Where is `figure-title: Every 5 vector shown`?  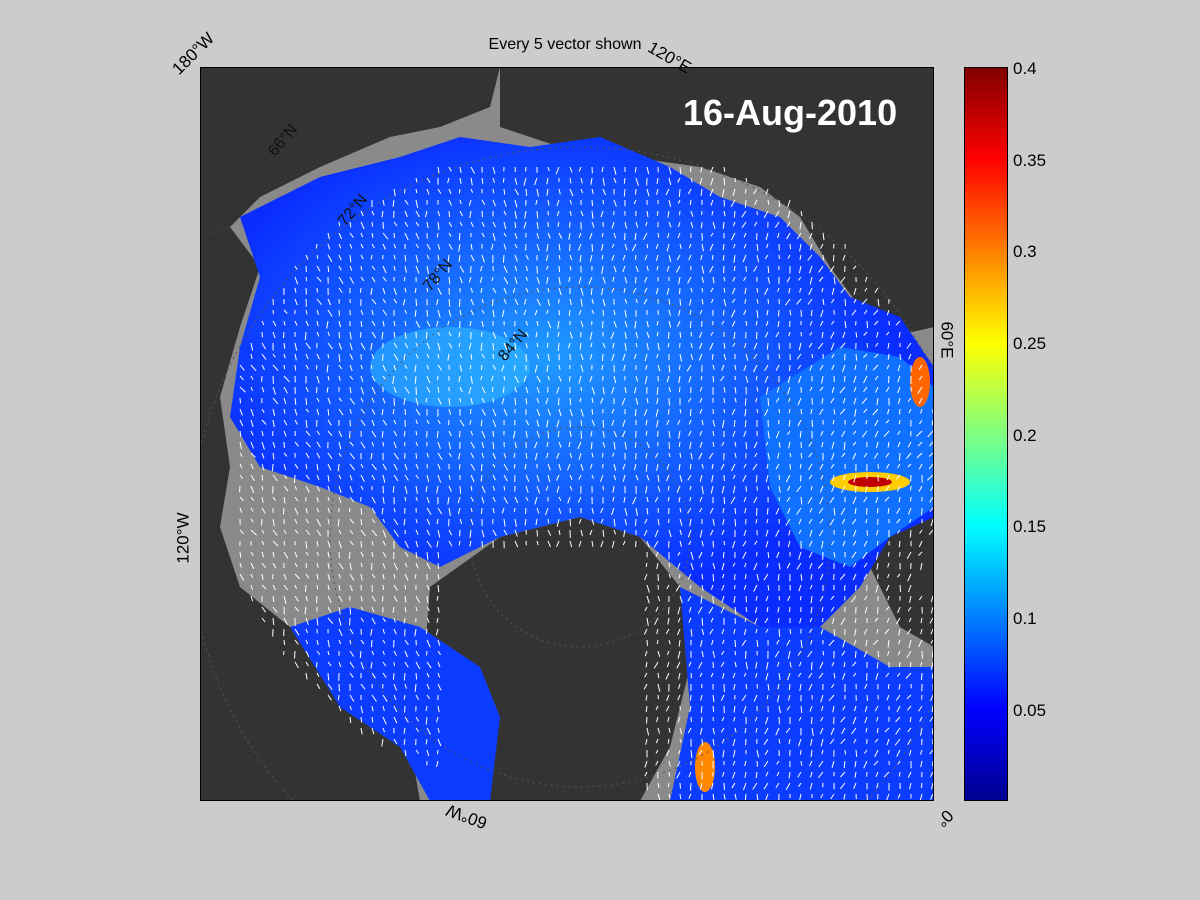
figure-title: Every 5 vector shown is located at coordinates (565, 44).